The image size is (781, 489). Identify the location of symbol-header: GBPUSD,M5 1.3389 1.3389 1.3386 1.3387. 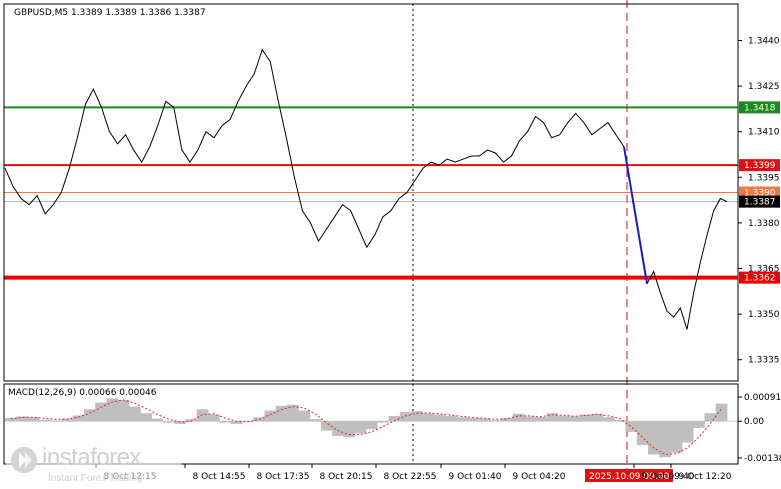
(110, 13).